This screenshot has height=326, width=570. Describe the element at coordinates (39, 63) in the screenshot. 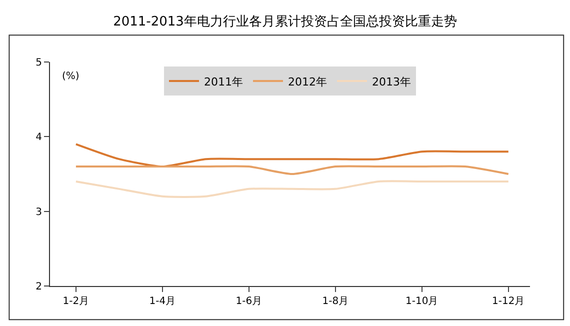

I see `y-tick-label: 5` at that location.